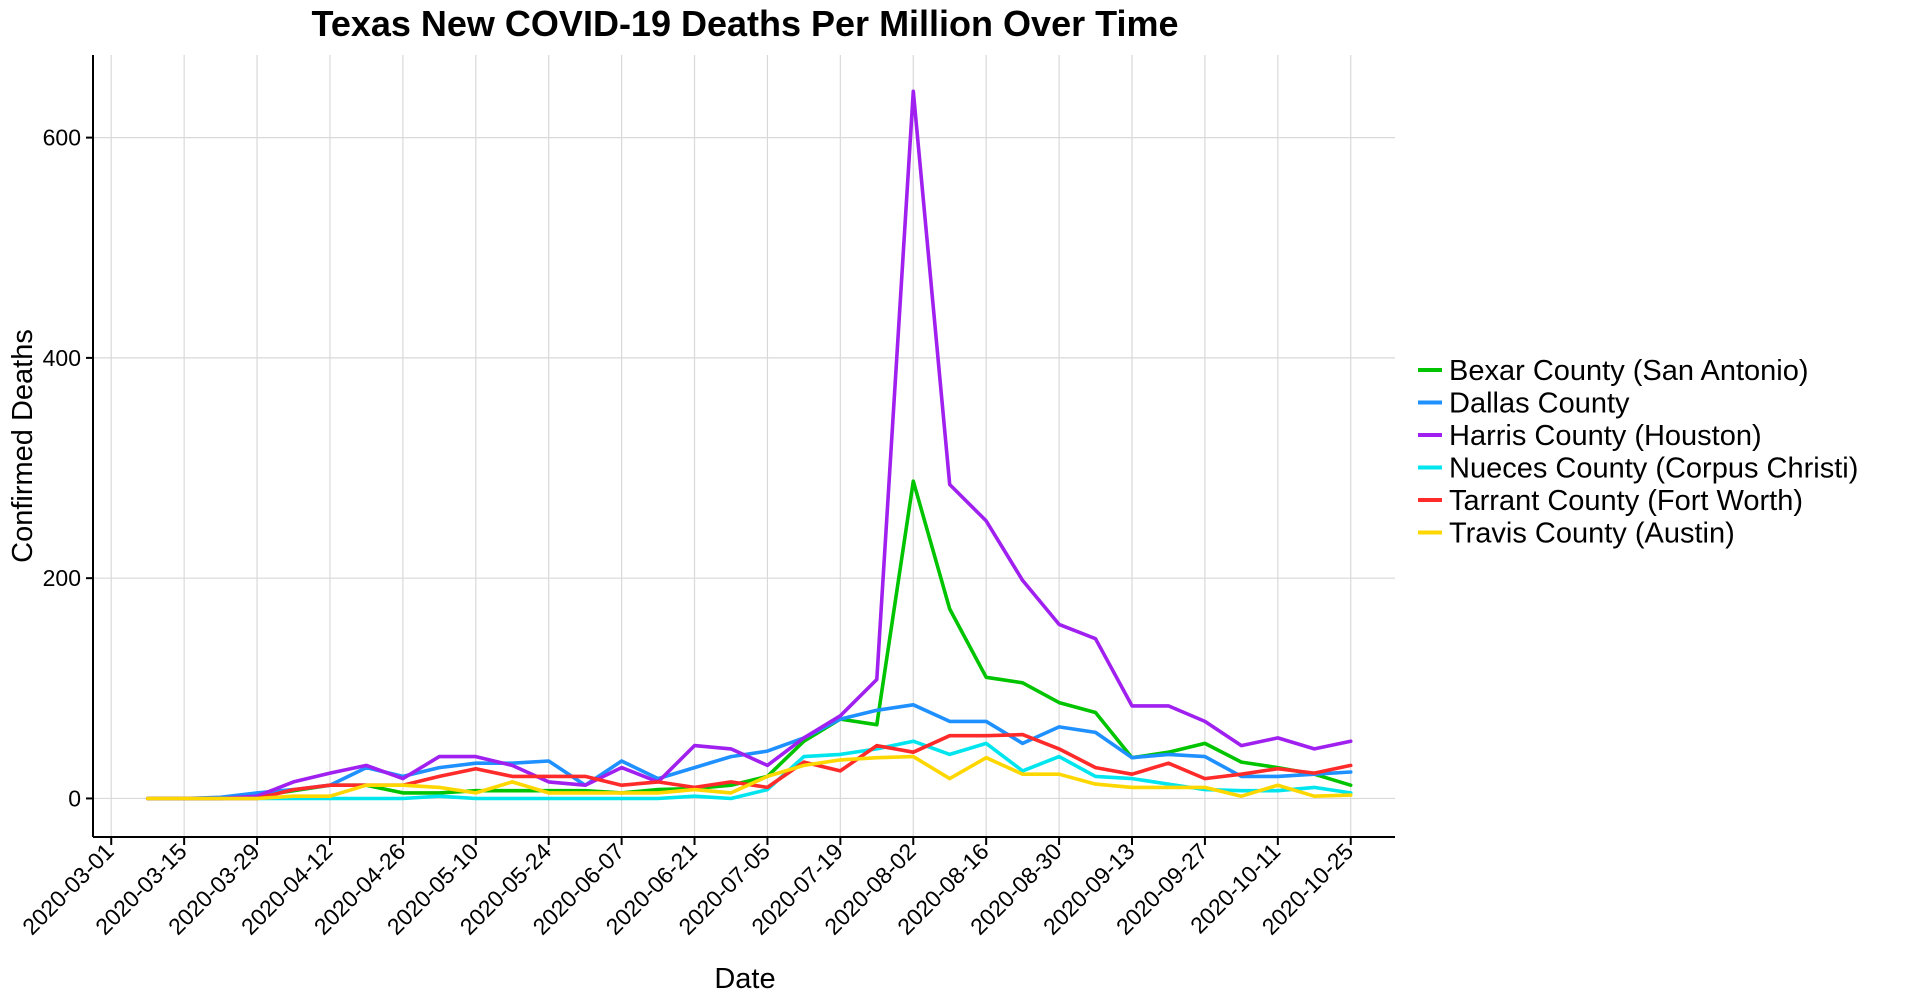 The height and width of the screenshot is (999, 1911). What do you see at coordinates (1605, 436) in the screenshot?
I see `legend-label-2: Harris County (Houston)` at bounding box center [1605, 436].